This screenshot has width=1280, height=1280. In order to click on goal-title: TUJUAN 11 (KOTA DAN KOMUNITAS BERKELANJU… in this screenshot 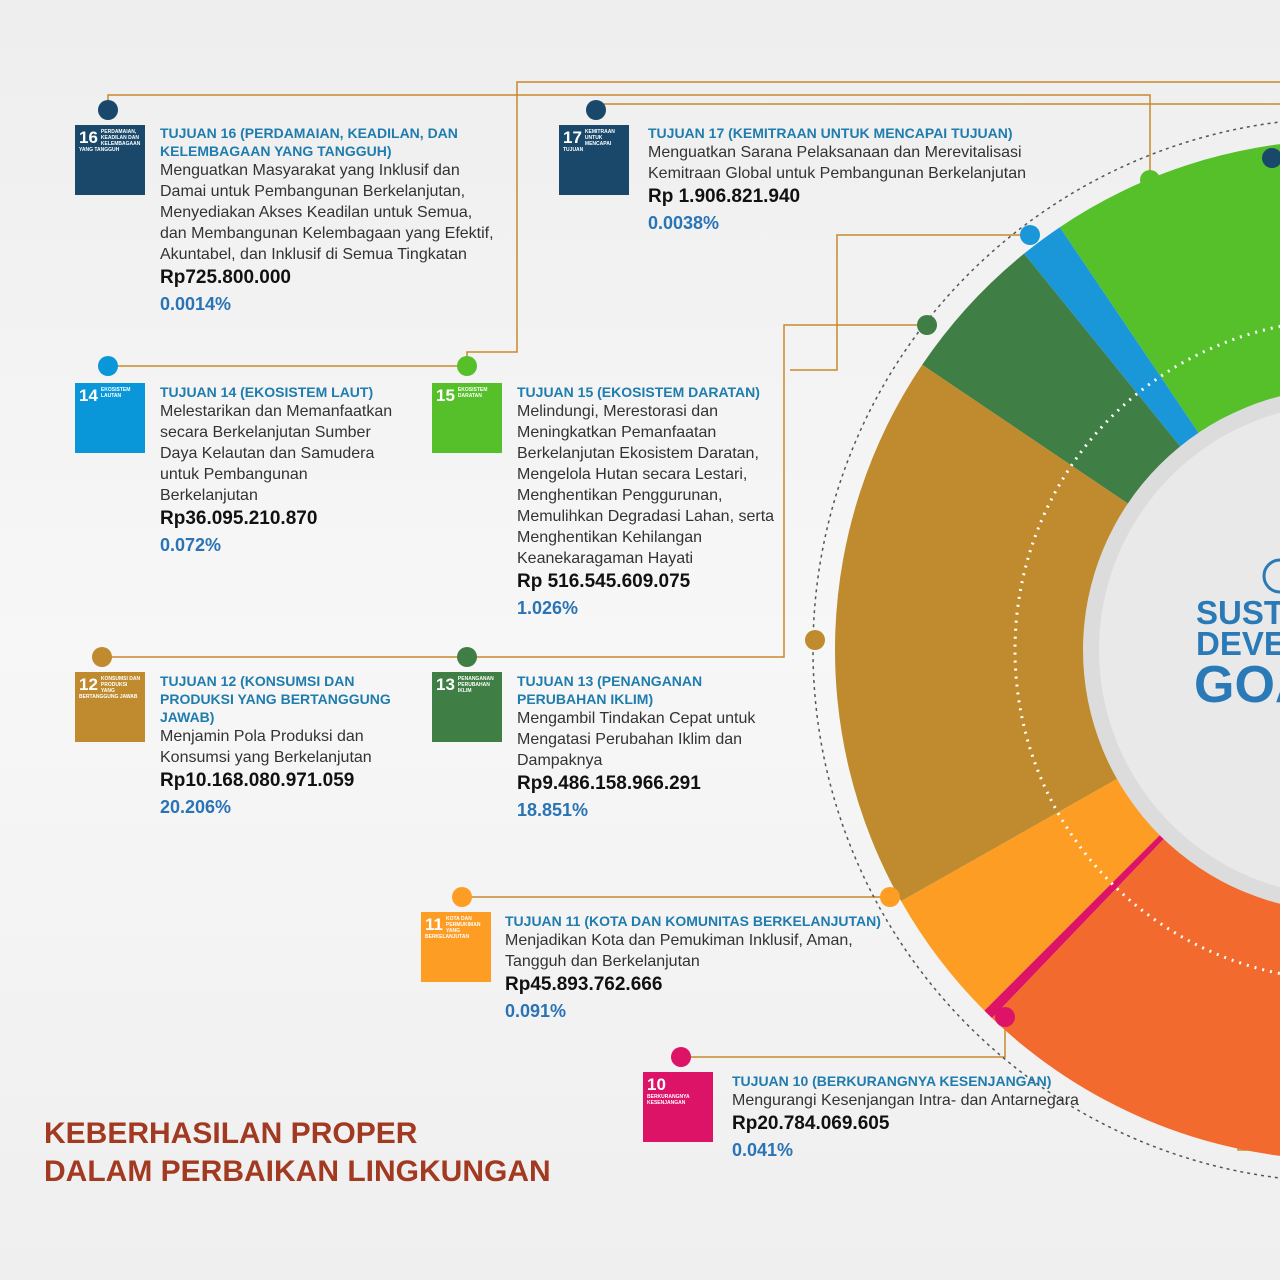, I will do `click(693, 921)`.